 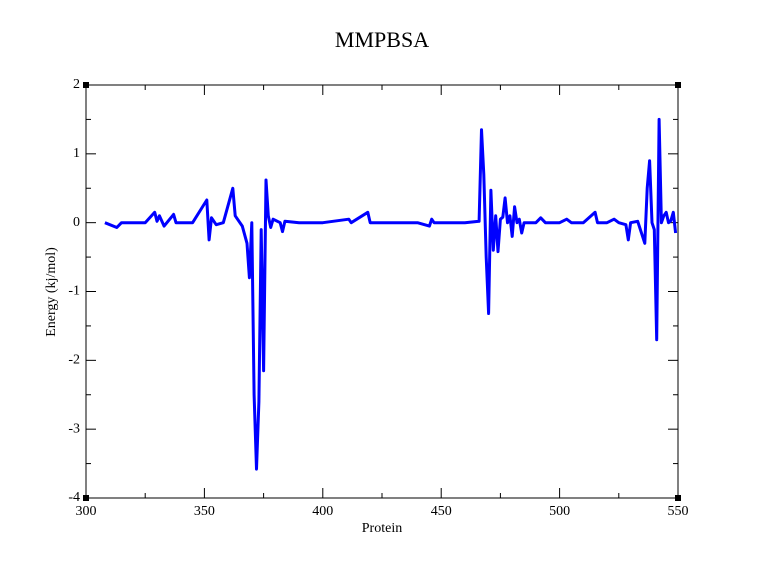 What do you see at coordinates (74, 360) in the screenshot?
I see `y-tick-label: -2` at bounding box center [74, 360].